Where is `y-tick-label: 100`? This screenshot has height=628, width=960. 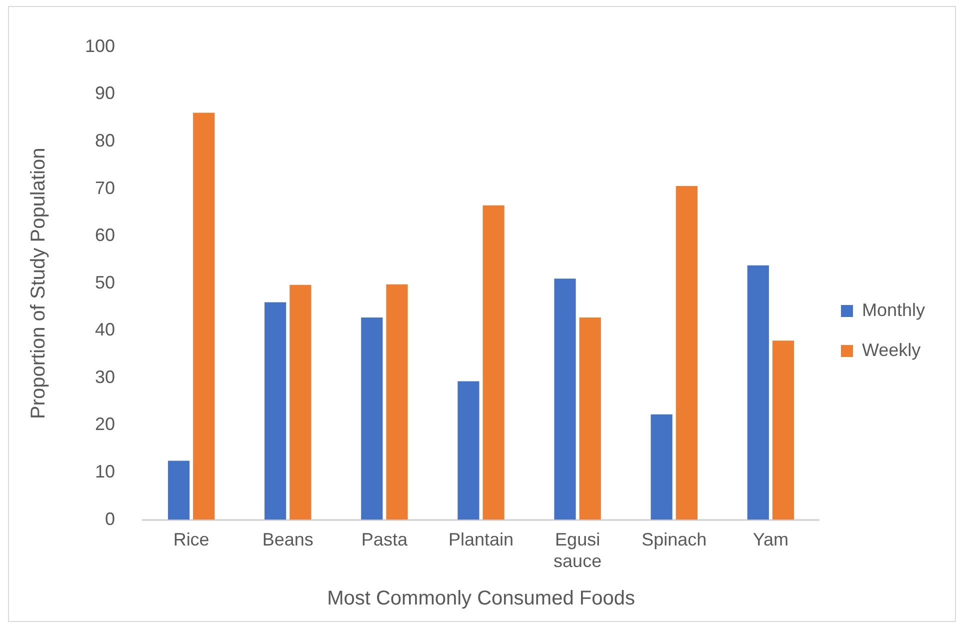
y-tick-label: 100 is located at coordinates (100, 46).